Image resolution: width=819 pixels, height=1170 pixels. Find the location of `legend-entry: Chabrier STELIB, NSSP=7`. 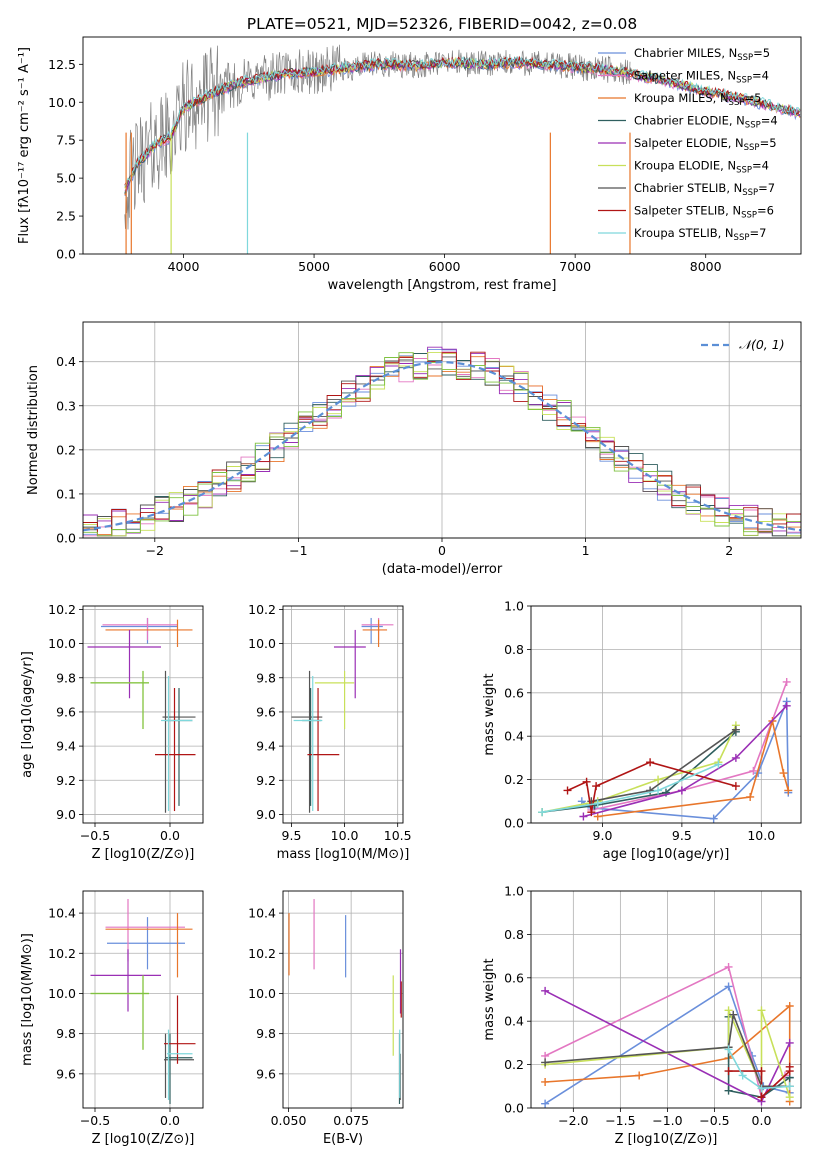

legend-entry: Chabrier STELIB, NSSP=7 is located at coordinates (704, 189).